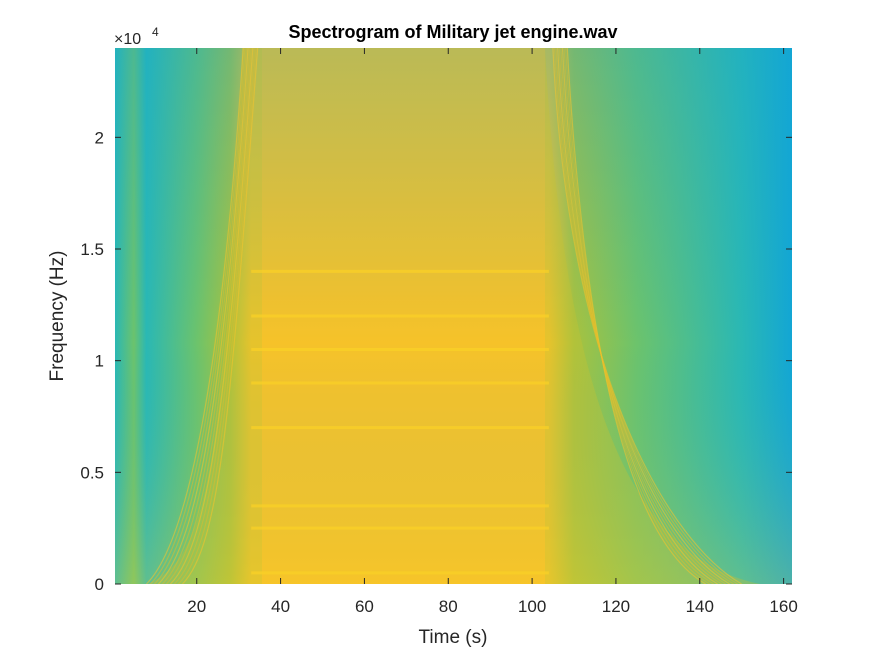 The width and height of the screenshot is (875, 656). Describe the element at coordinates (99, 137) in the screenshot. I see `y-tick-label: 2` at that location.